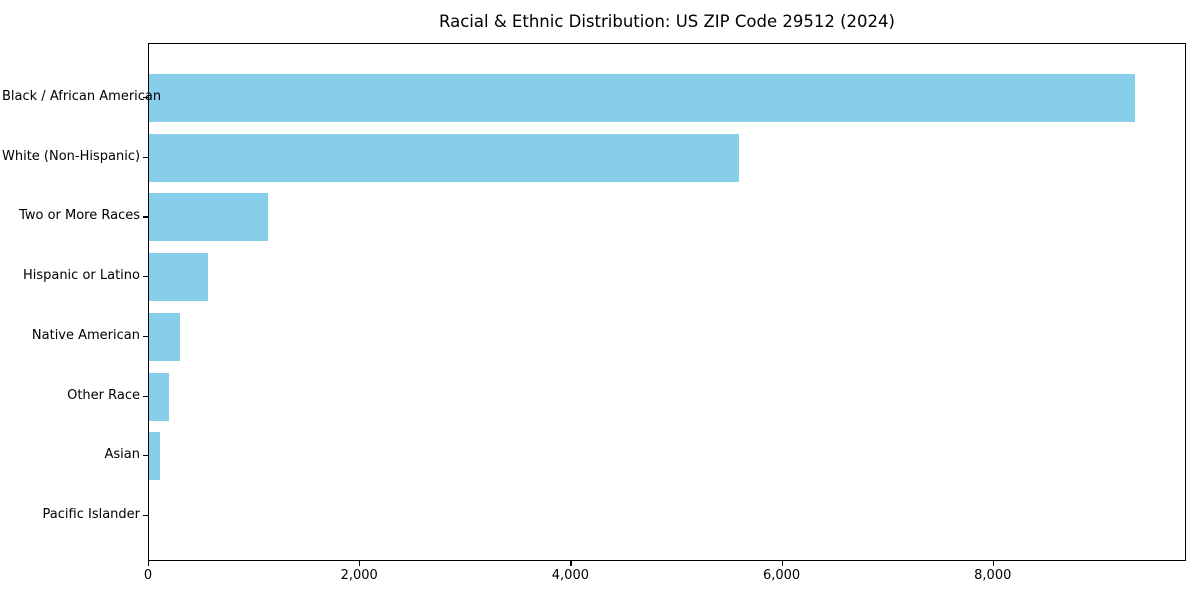  Describe the element at coordinates (570, 575) in the screenshot. I see `x-tick-label: 4,000` at that location.